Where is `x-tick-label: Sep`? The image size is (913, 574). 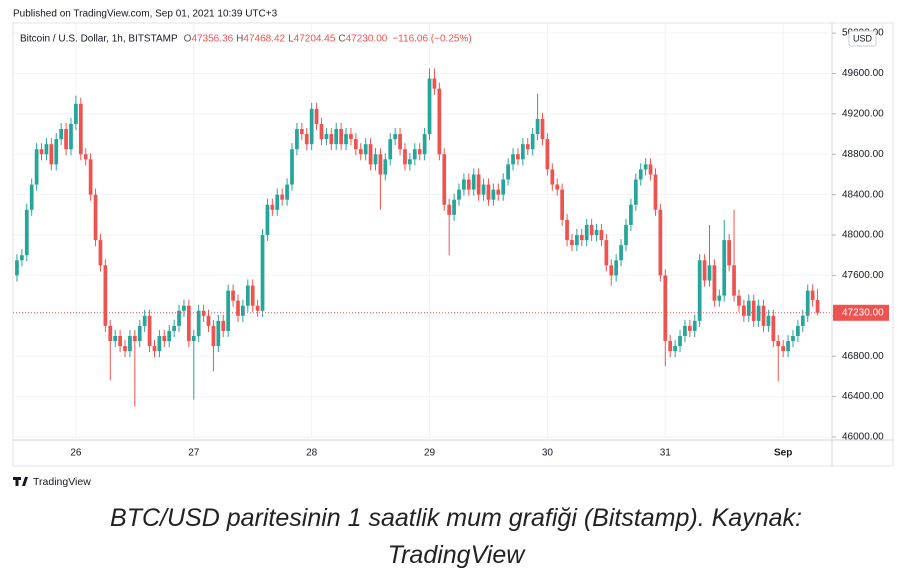
x-tick-label: Sep is located at coordinates (783, 453).